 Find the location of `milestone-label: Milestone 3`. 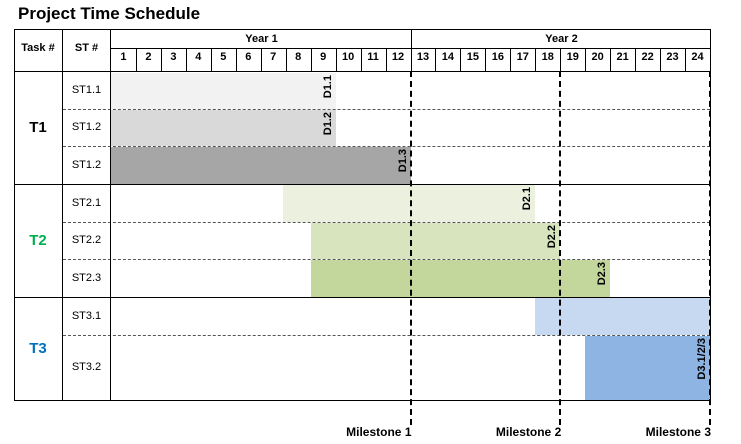

milestone-label: Milestone 3 is located at coordinates (678, 432).